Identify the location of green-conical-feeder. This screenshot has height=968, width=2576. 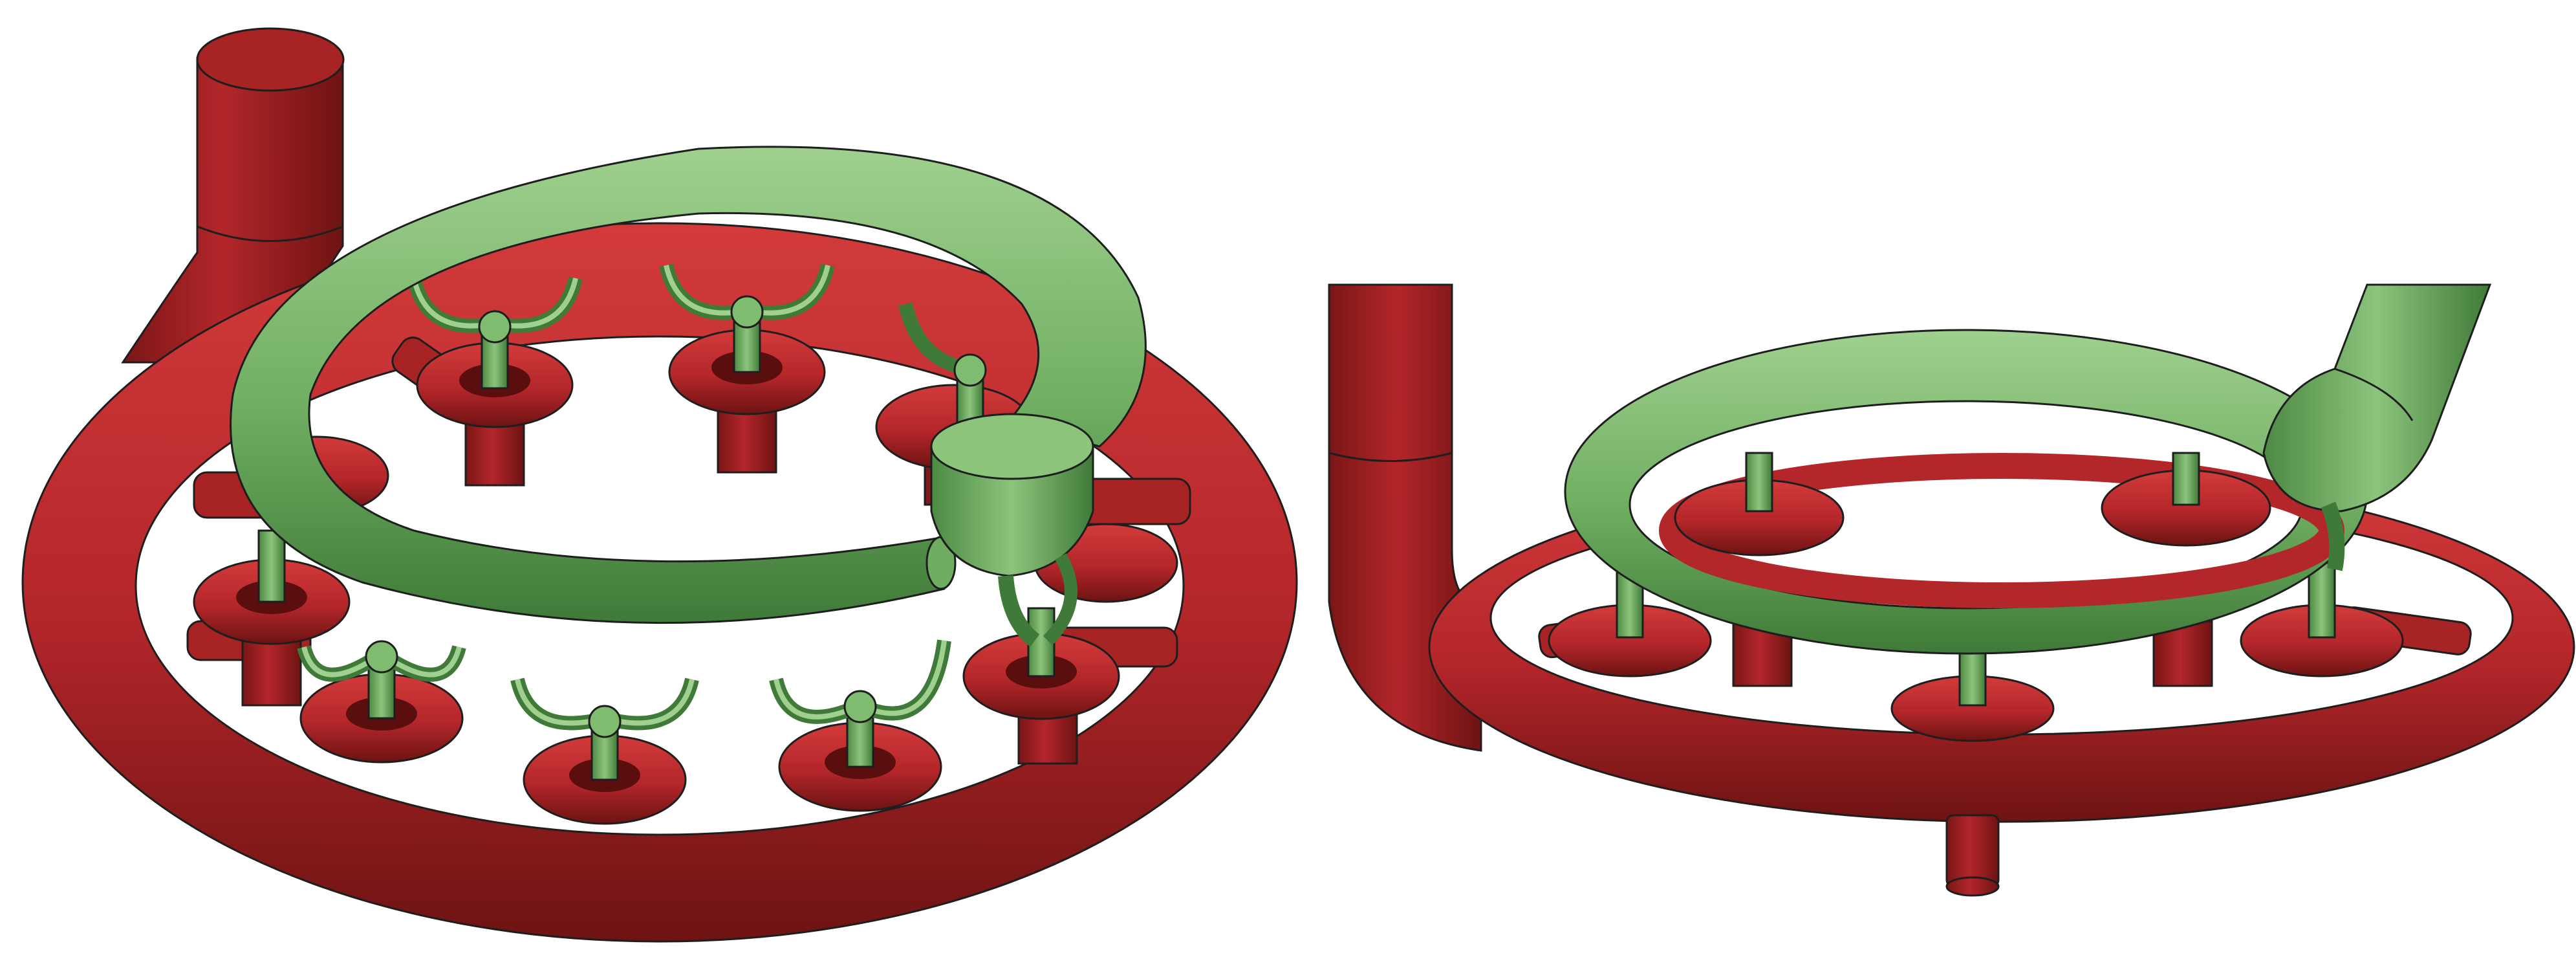
(1012, 530).